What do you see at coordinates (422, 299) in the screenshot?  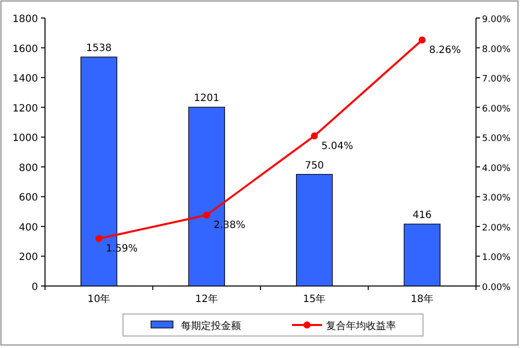 I see `x-tick-label: 18年` at bounding box center [422, 299].